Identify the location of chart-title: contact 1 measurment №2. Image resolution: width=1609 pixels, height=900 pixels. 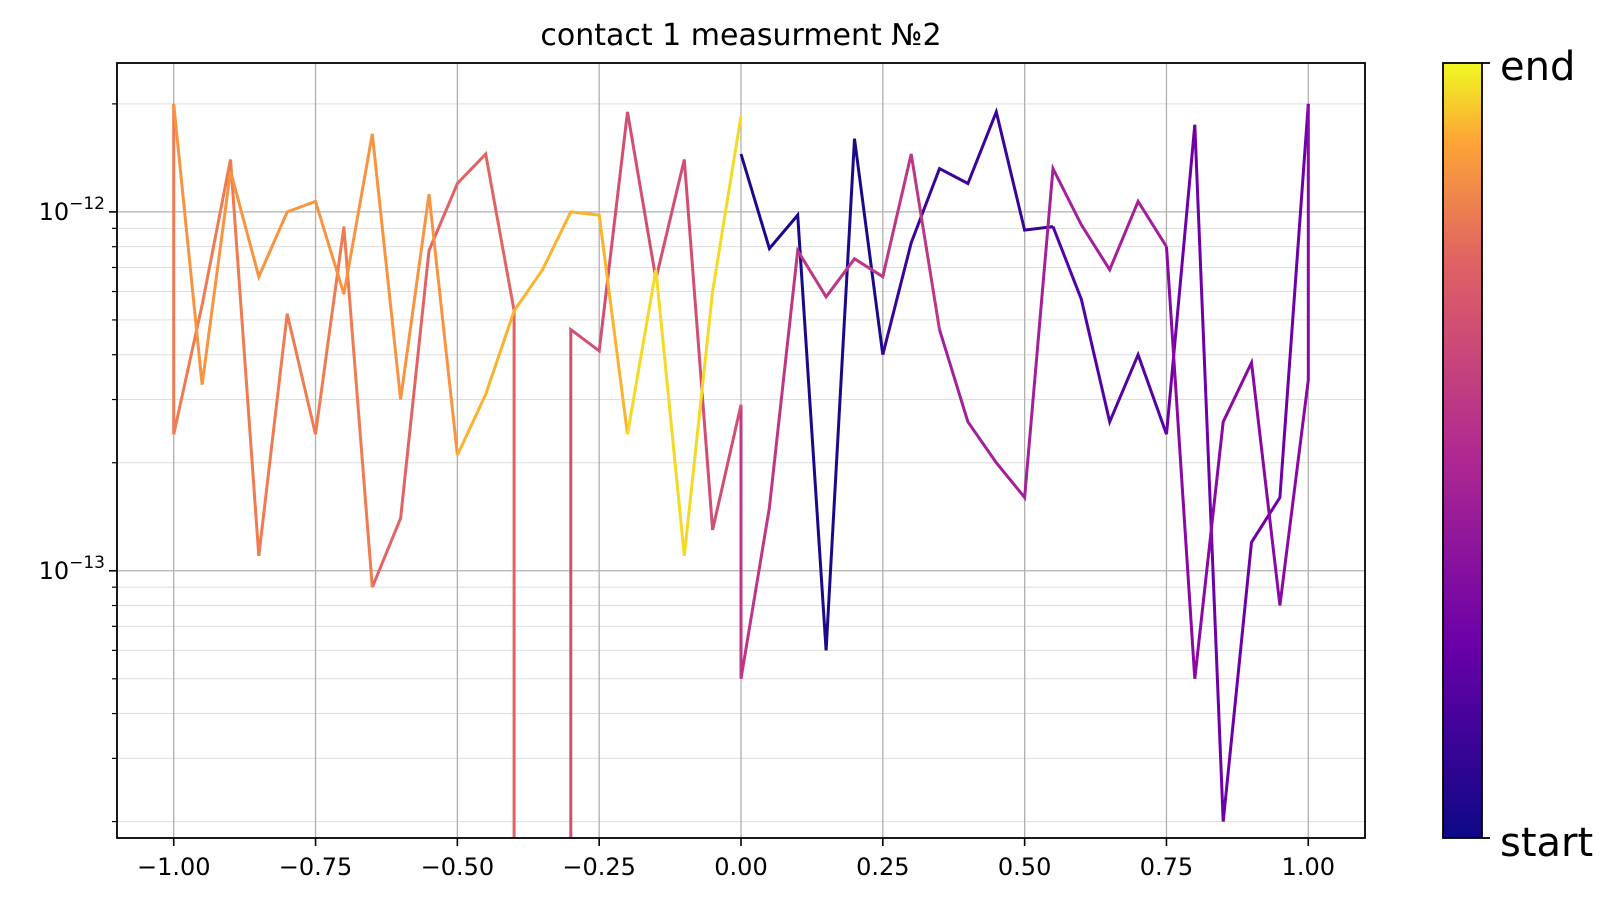
(740, 35).